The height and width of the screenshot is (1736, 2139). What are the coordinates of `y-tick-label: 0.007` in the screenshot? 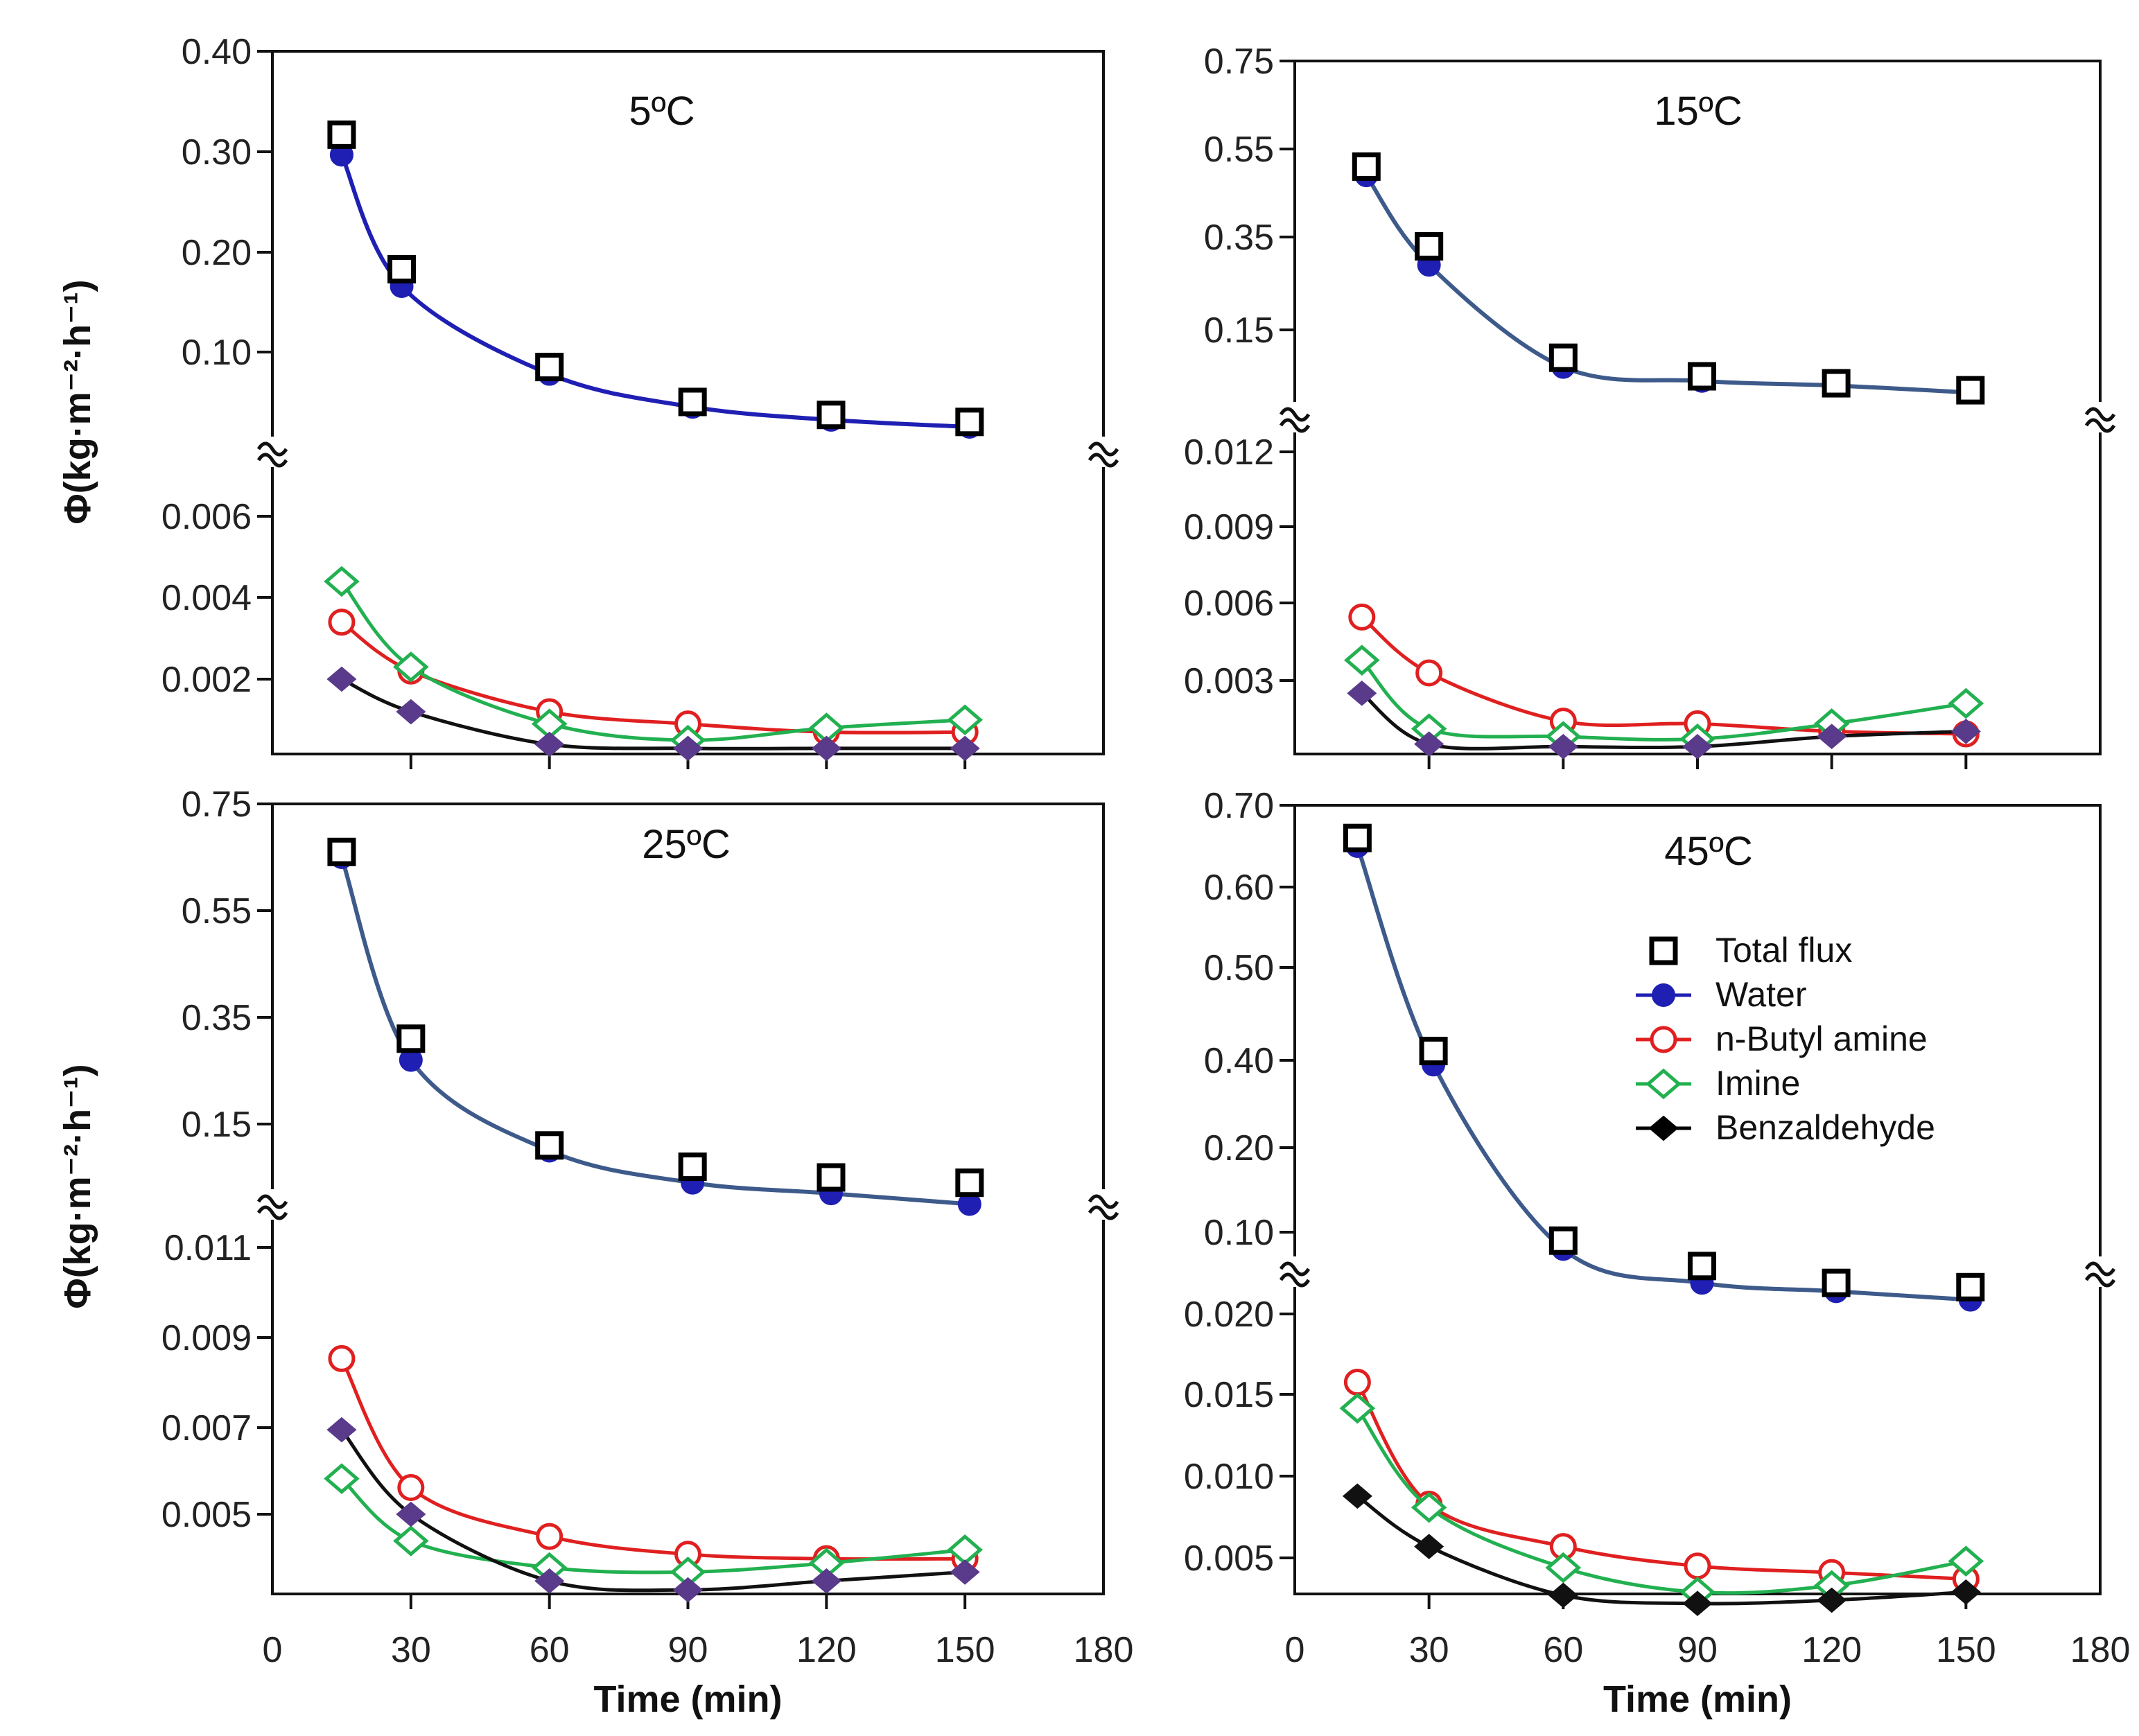 It's located at (206, 1428).